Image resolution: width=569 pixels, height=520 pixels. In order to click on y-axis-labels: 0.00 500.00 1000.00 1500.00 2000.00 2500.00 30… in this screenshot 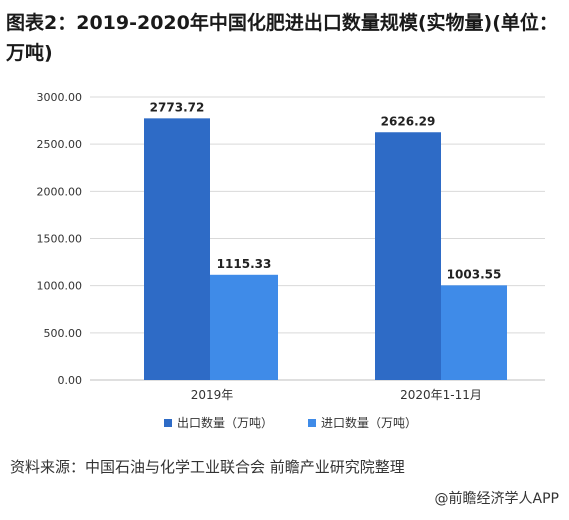, I will do `click(60, 239)`.